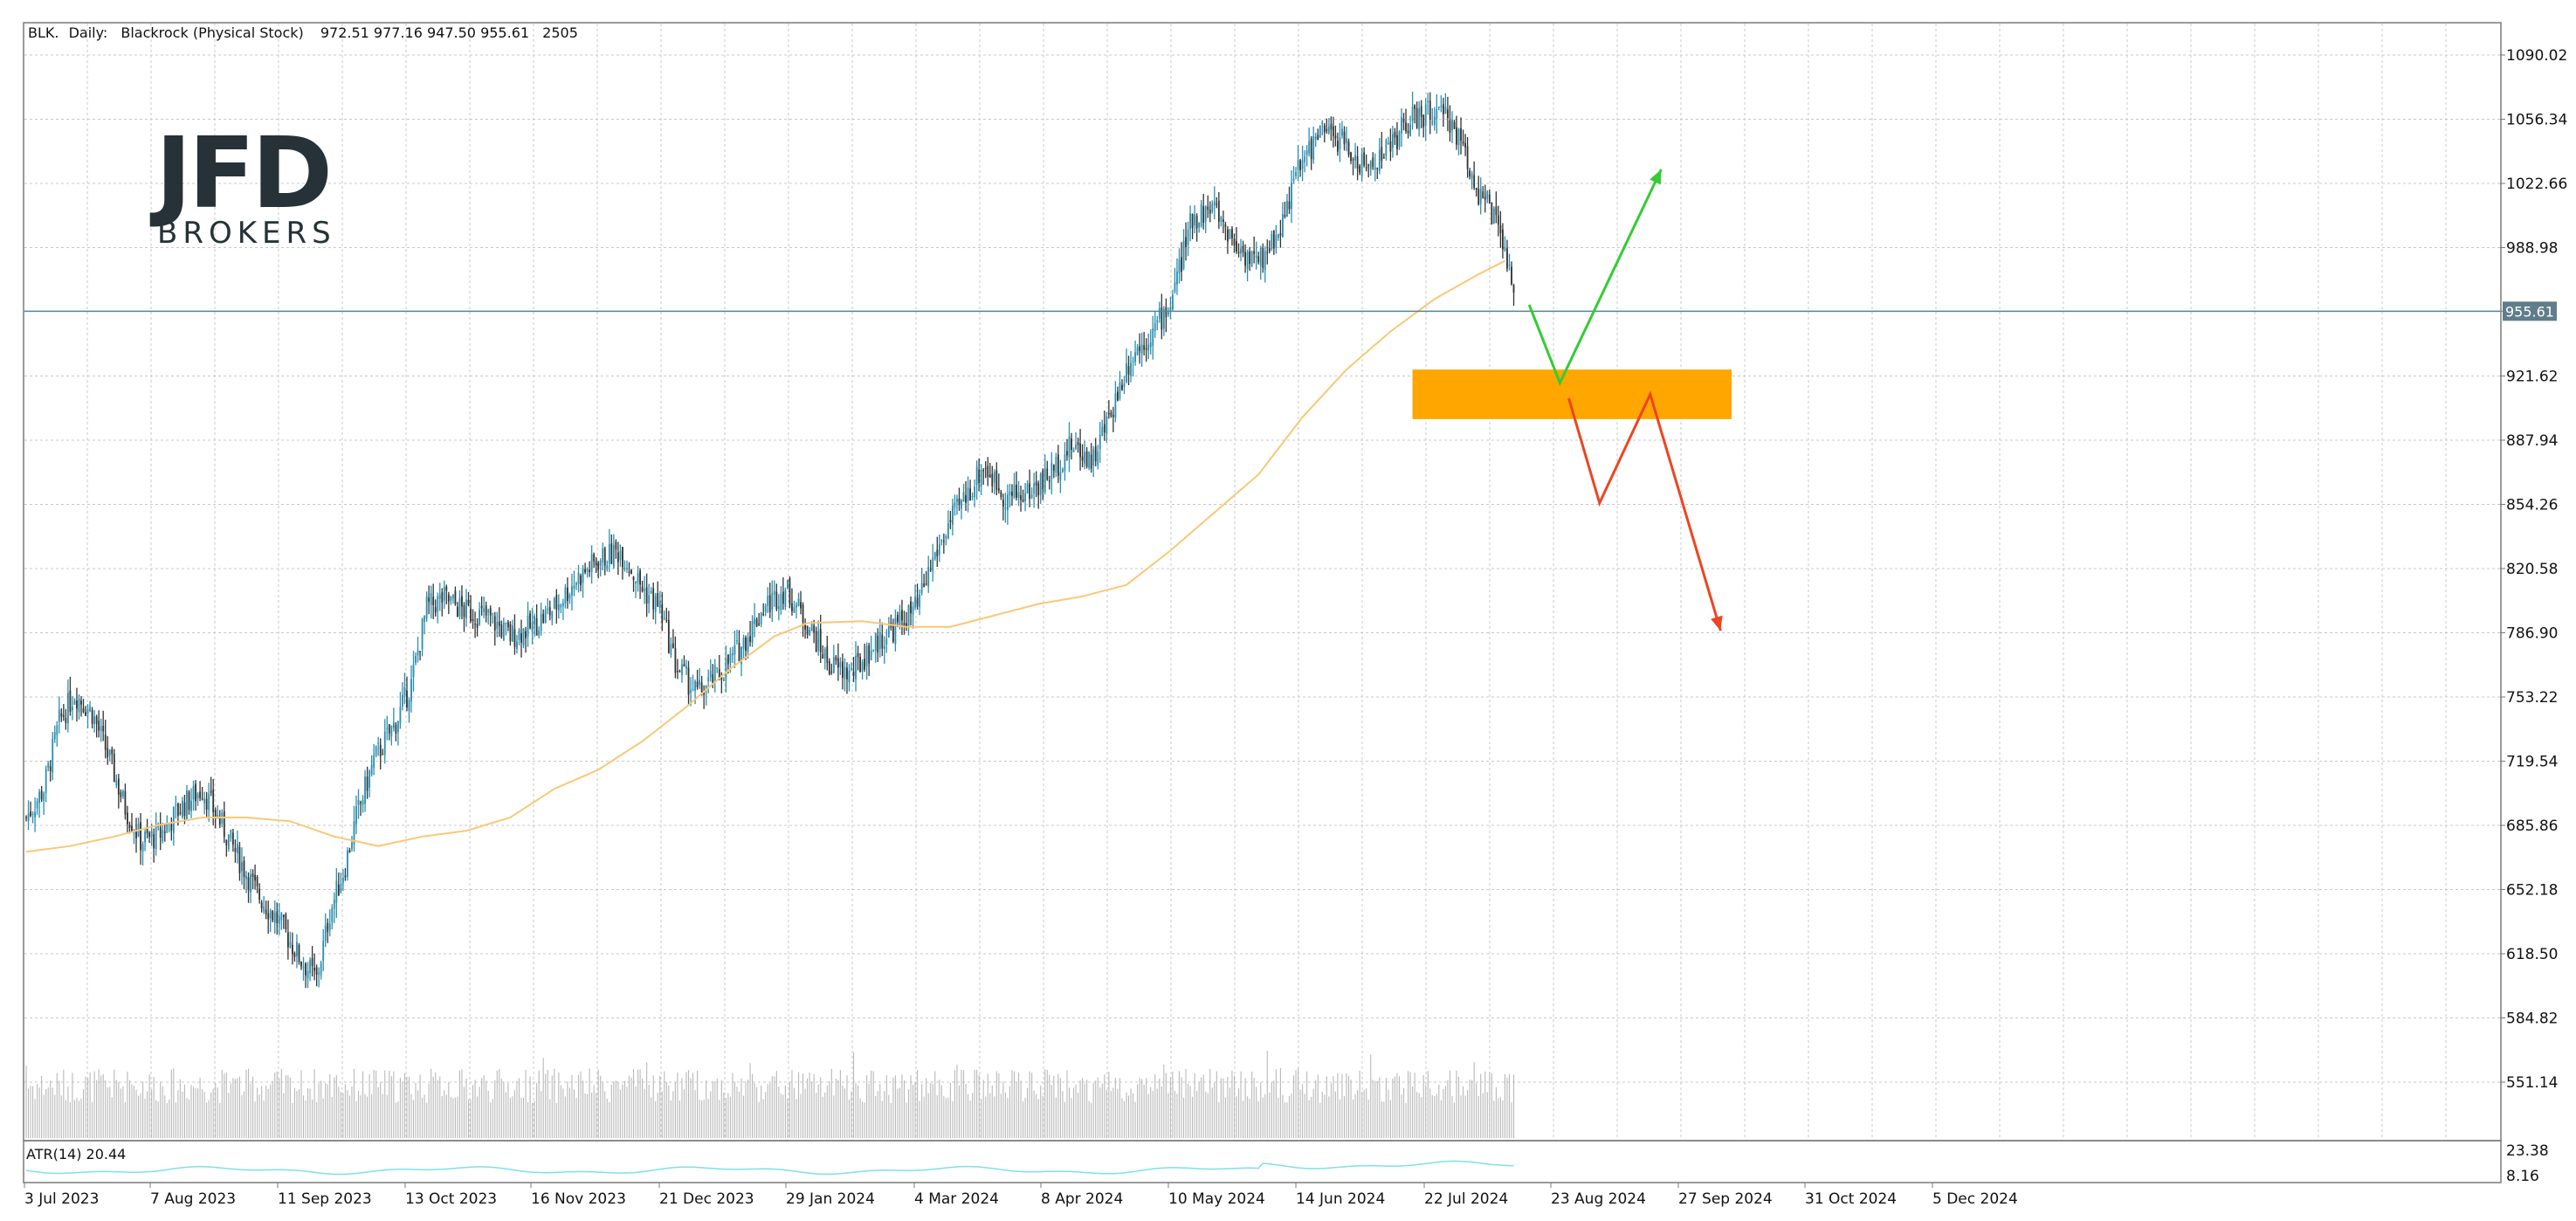 Image resolution: width=2576 pixels, height=1221 pixels. I want to click on jfd-logo: JFD BROKERS, so click(241, 184).